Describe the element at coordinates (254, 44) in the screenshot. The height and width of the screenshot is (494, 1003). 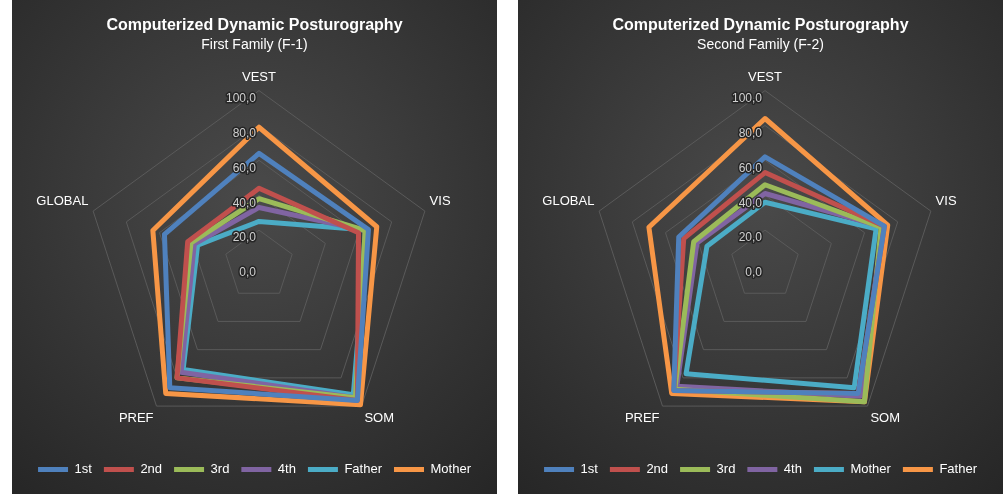
I see `chart-subtitle: First Family (F-1)` at that location.